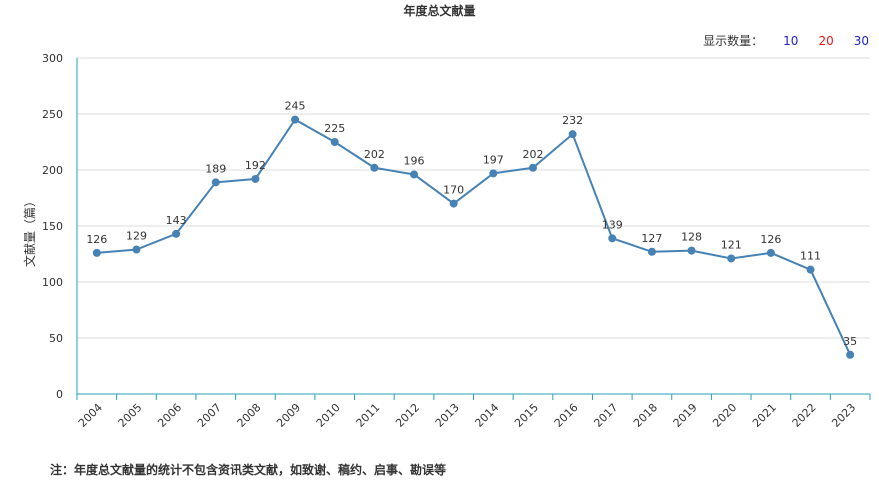  Describe the element at coordinates (255, 165) in the screenshot. I see `data-label: 192` at that location.